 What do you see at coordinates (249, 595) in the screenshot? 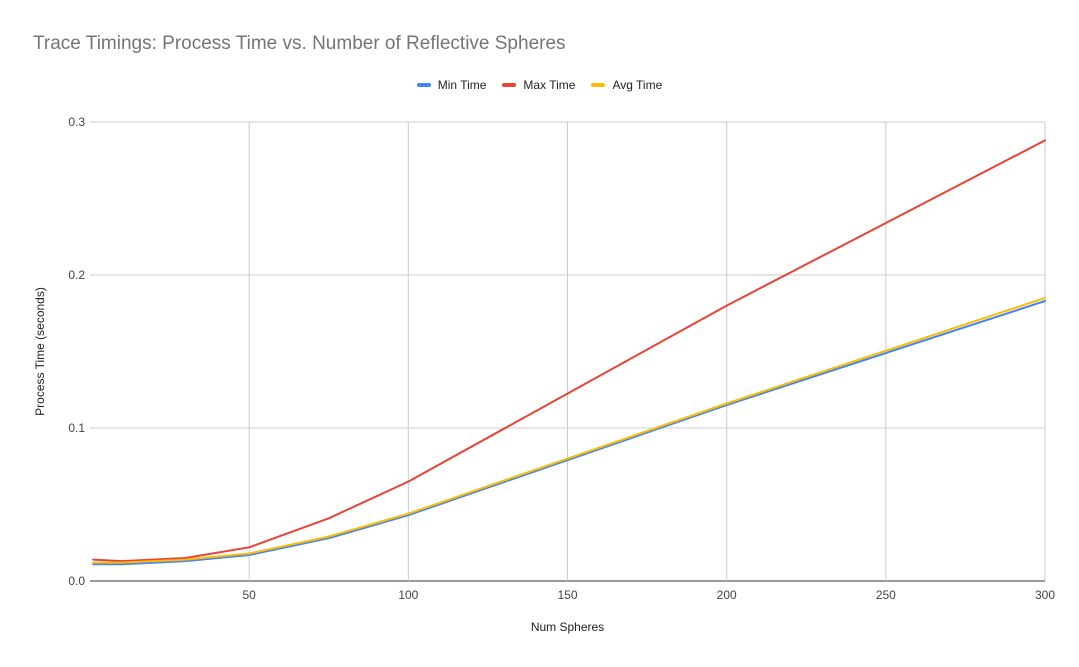
I see `x-tick-label: 50` at bounding box center [249, 595].